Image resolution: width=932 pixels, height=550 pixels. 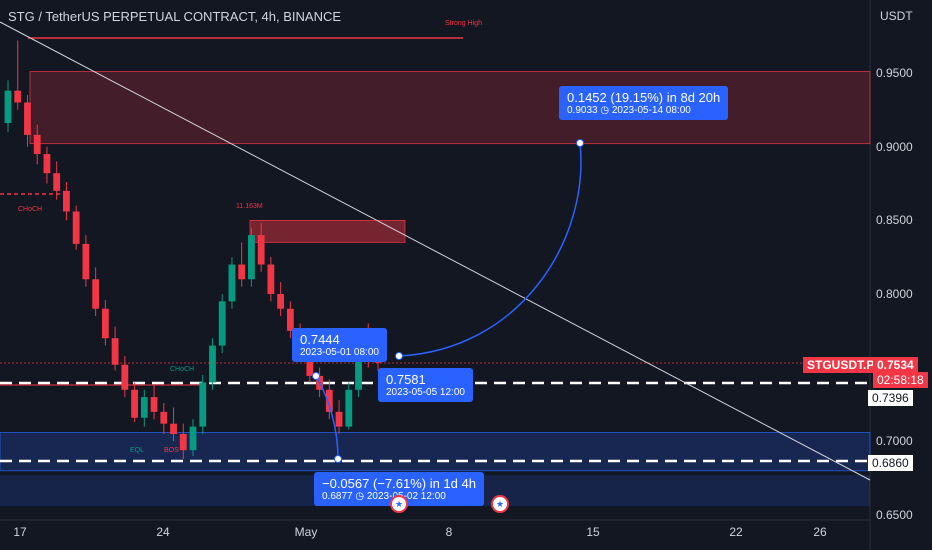 I want to click on x-tick-label: May, so click(x=306, y=532).